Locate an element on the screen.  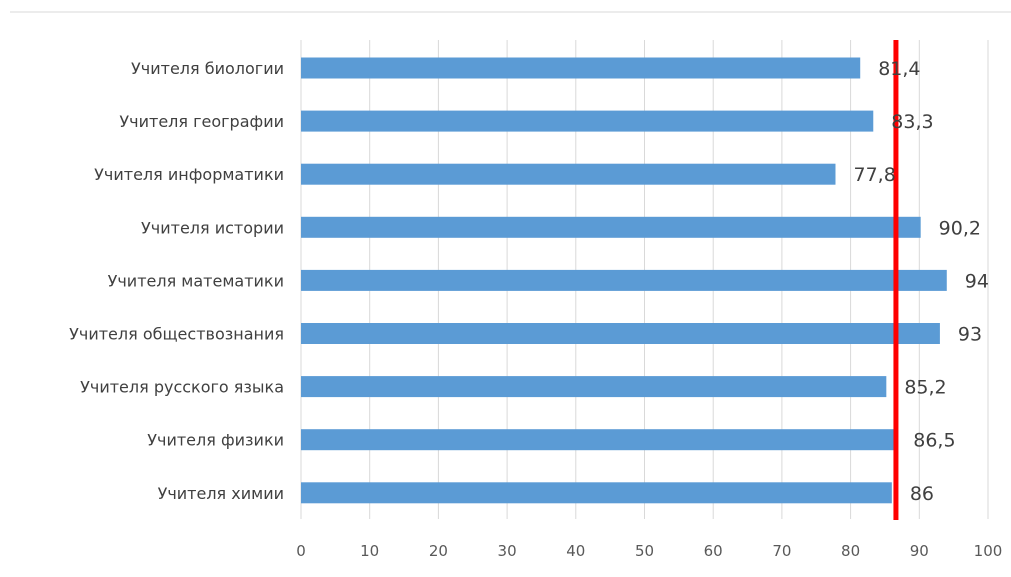
data-label: 90,2 is located at coordinates (960, 228).